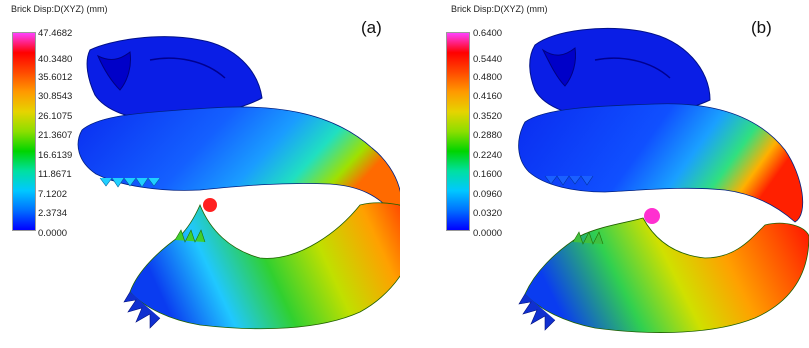 This screenshot has height=348, width=809. Describe the element at coordinates (55, 135) in the screenshot. I see `tick-label: 21.3607` at that location.